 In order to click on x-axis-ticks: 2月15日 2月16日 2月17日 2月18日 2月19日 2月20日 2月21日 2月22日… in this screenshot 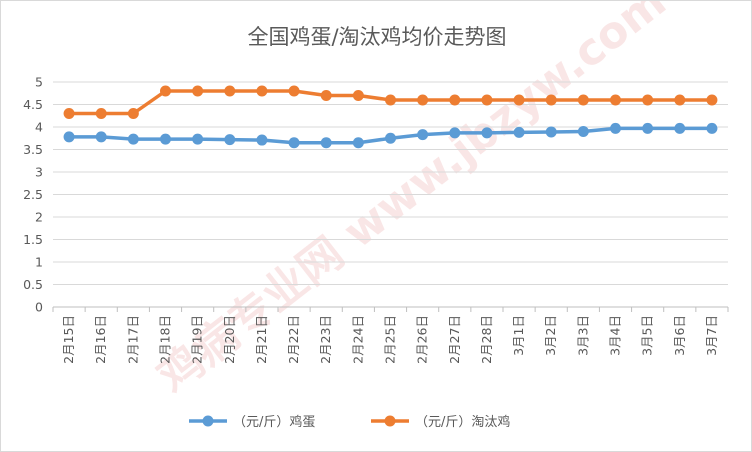, I will do `click(390, 339)`.